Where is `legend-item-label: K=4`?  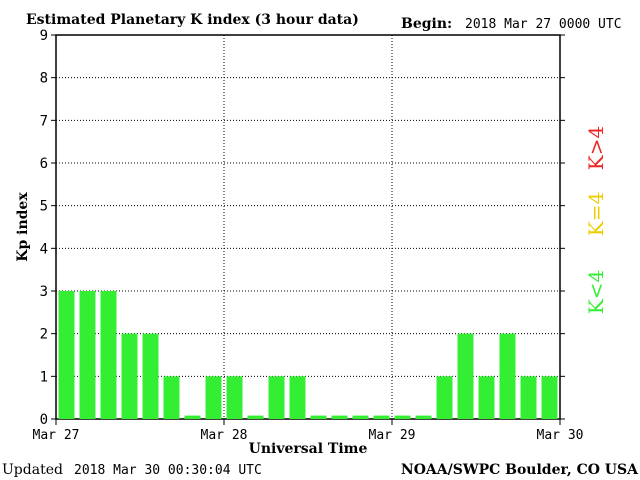
legend-item-label: K=4 is located at coordinates (596, 214).